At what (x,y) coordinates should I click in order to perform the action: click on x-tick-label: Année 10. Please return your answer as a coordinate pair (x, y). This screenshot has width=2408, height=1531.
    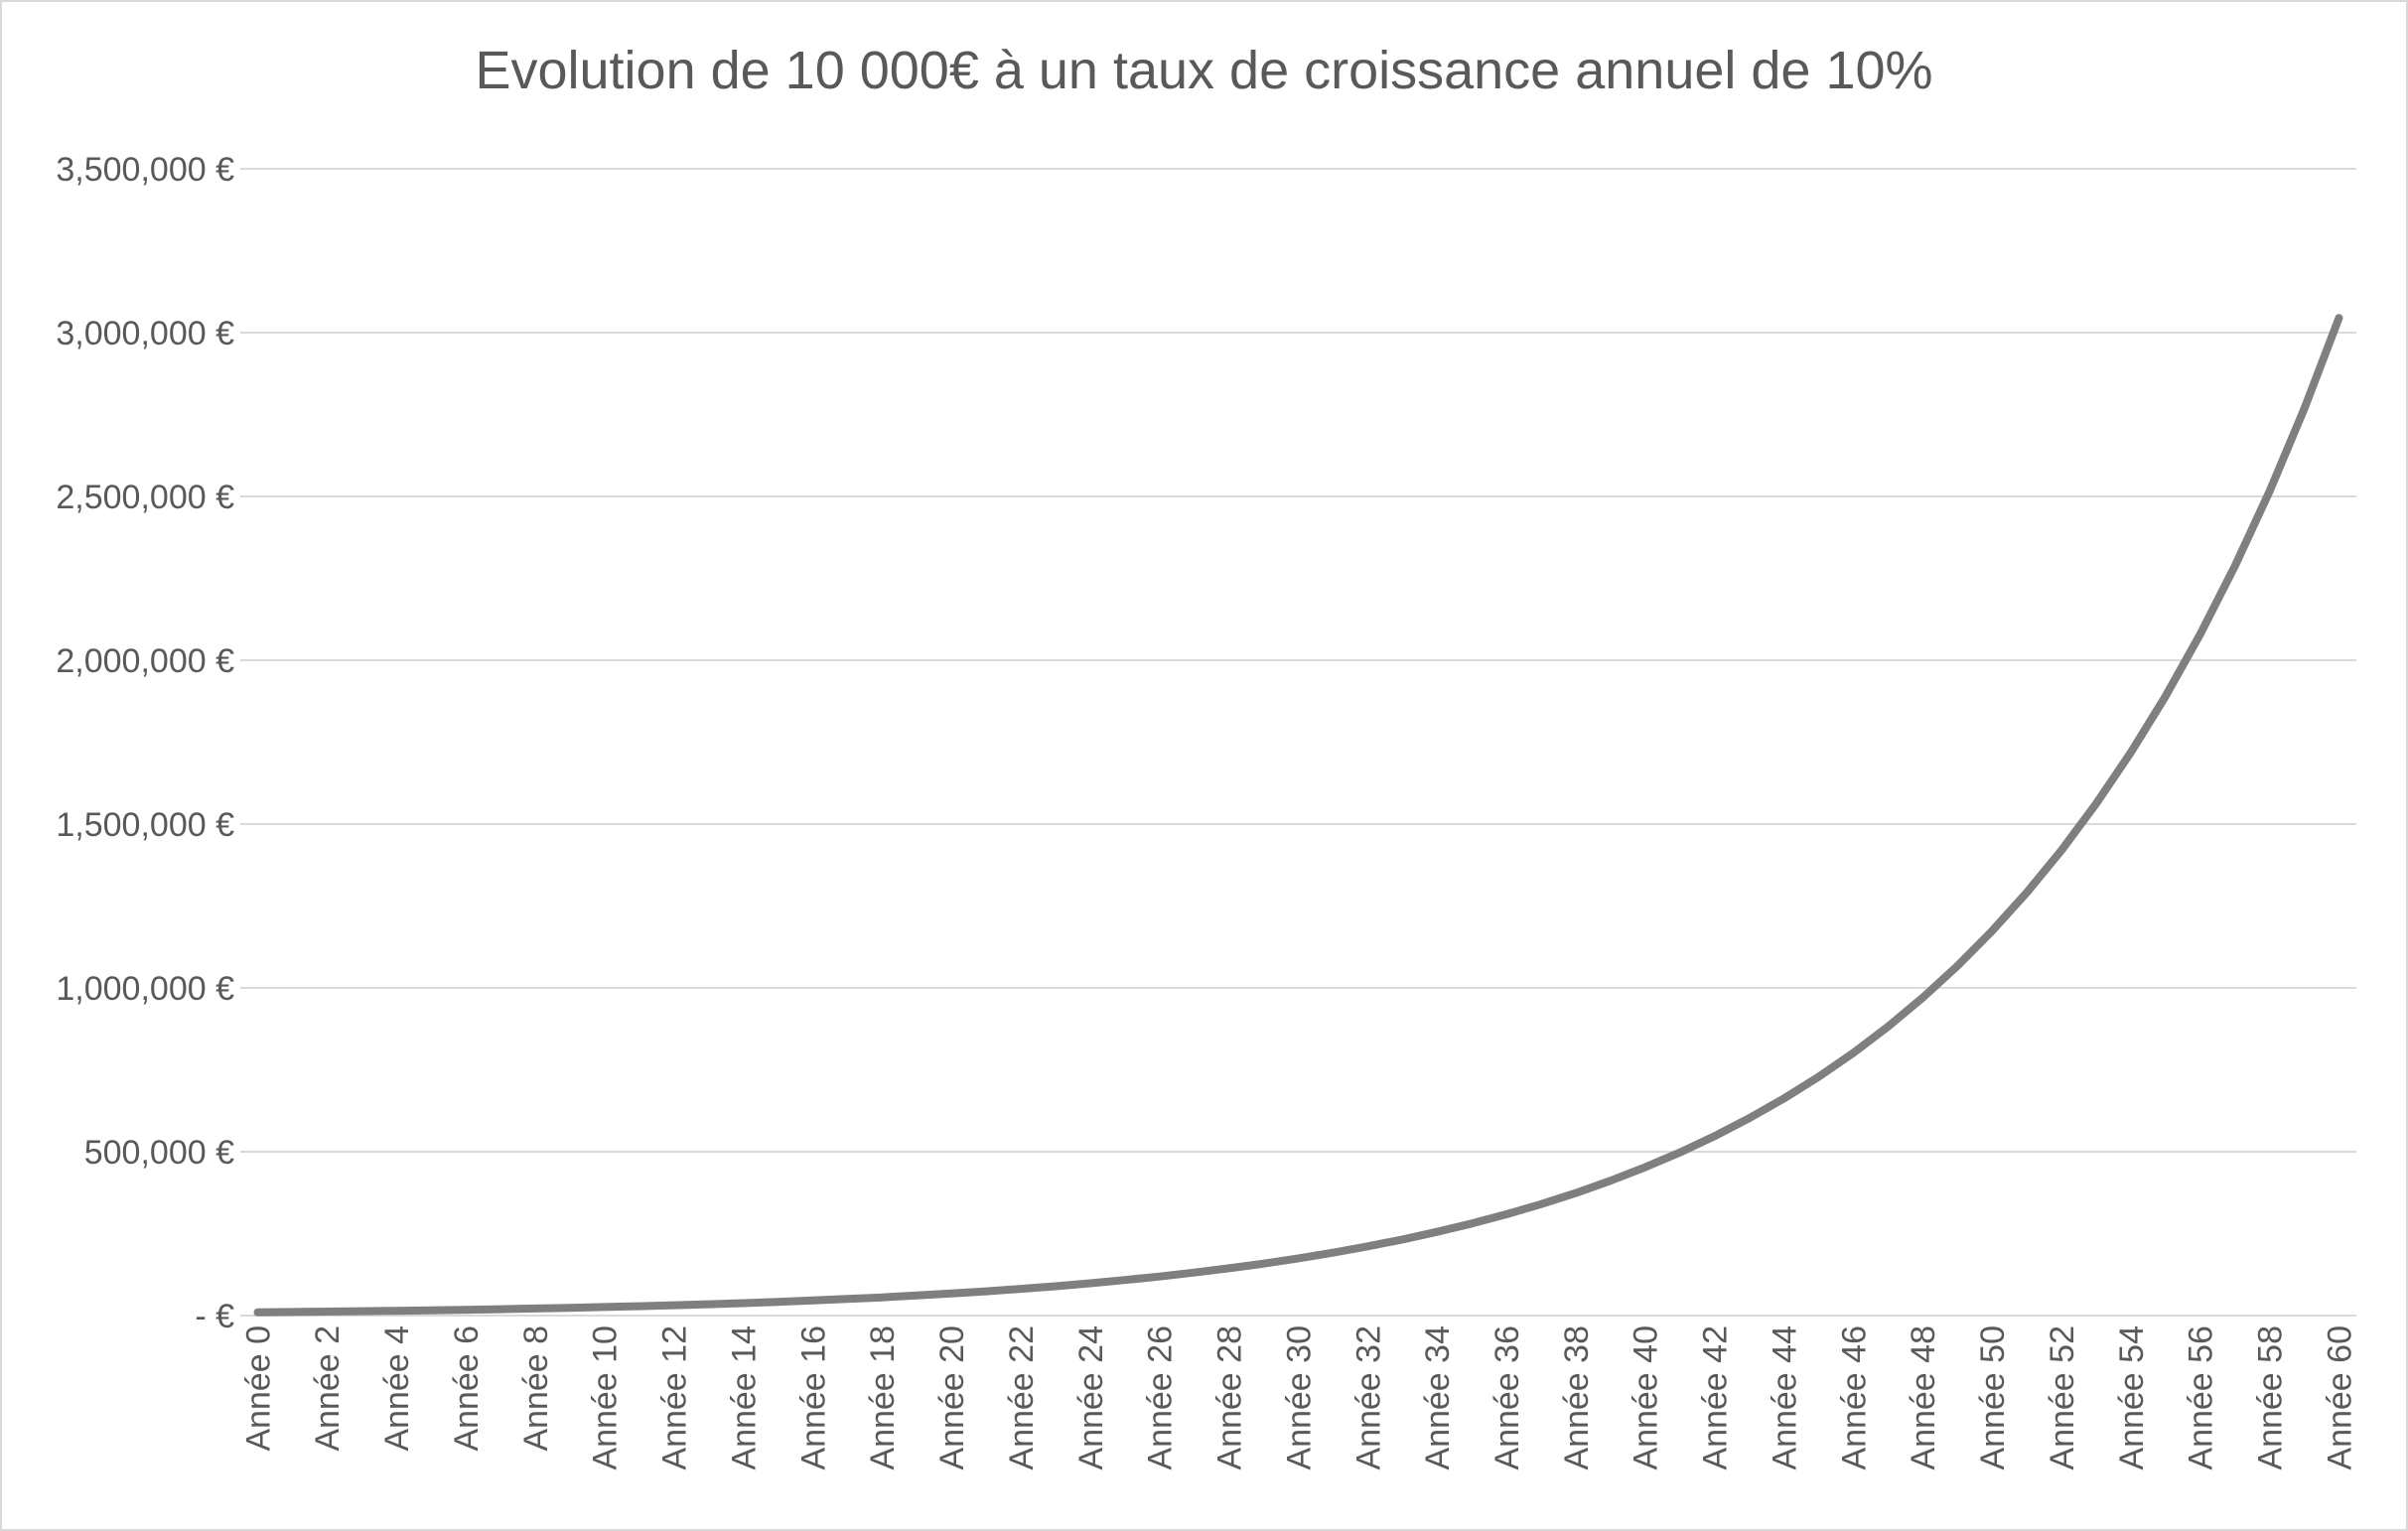
    Looking at the image, I should click on (606, 1397).